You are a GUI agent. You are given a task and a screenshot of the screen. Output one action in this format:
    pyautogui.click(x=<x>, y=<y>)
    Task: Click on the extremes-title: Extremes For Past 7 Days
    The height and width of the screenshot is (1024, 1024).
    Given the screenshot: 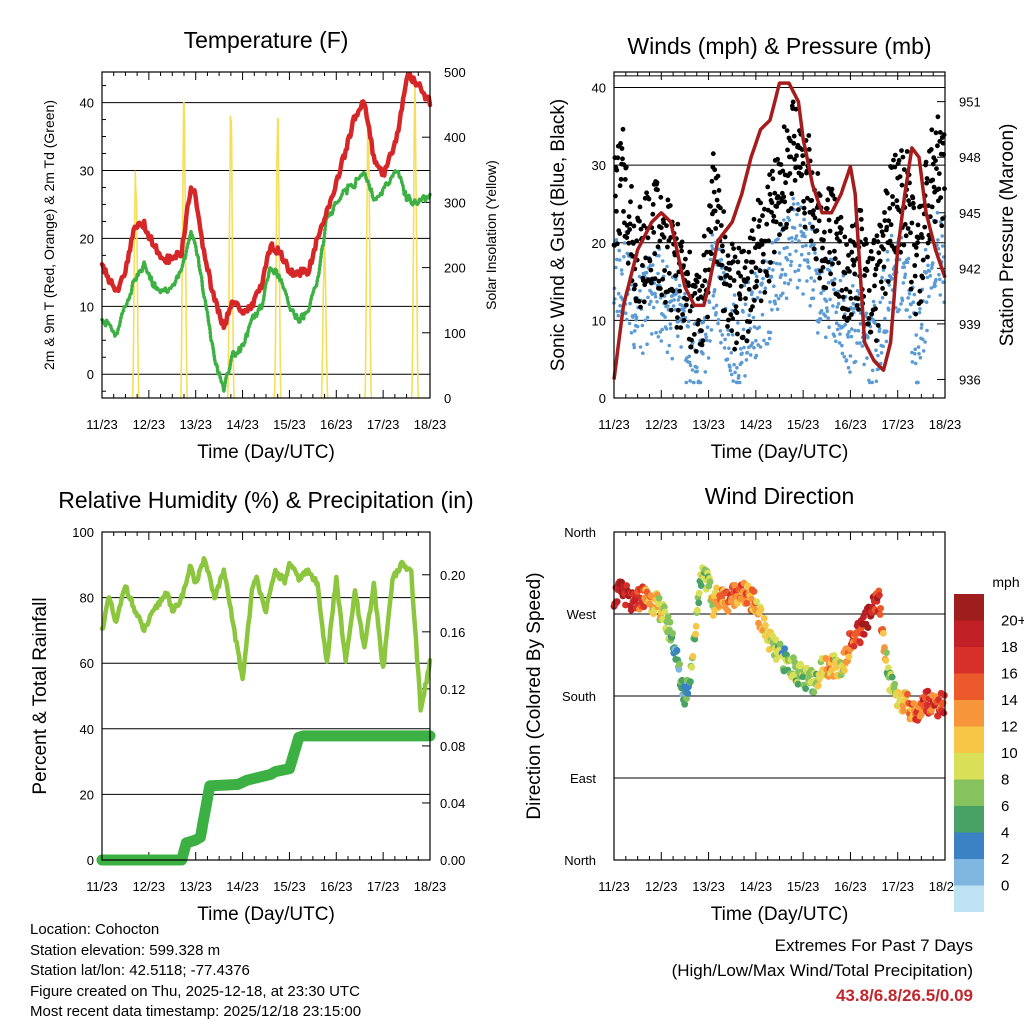 What is the action you would take?
    pyautogui.click(x=873, y=945)
    